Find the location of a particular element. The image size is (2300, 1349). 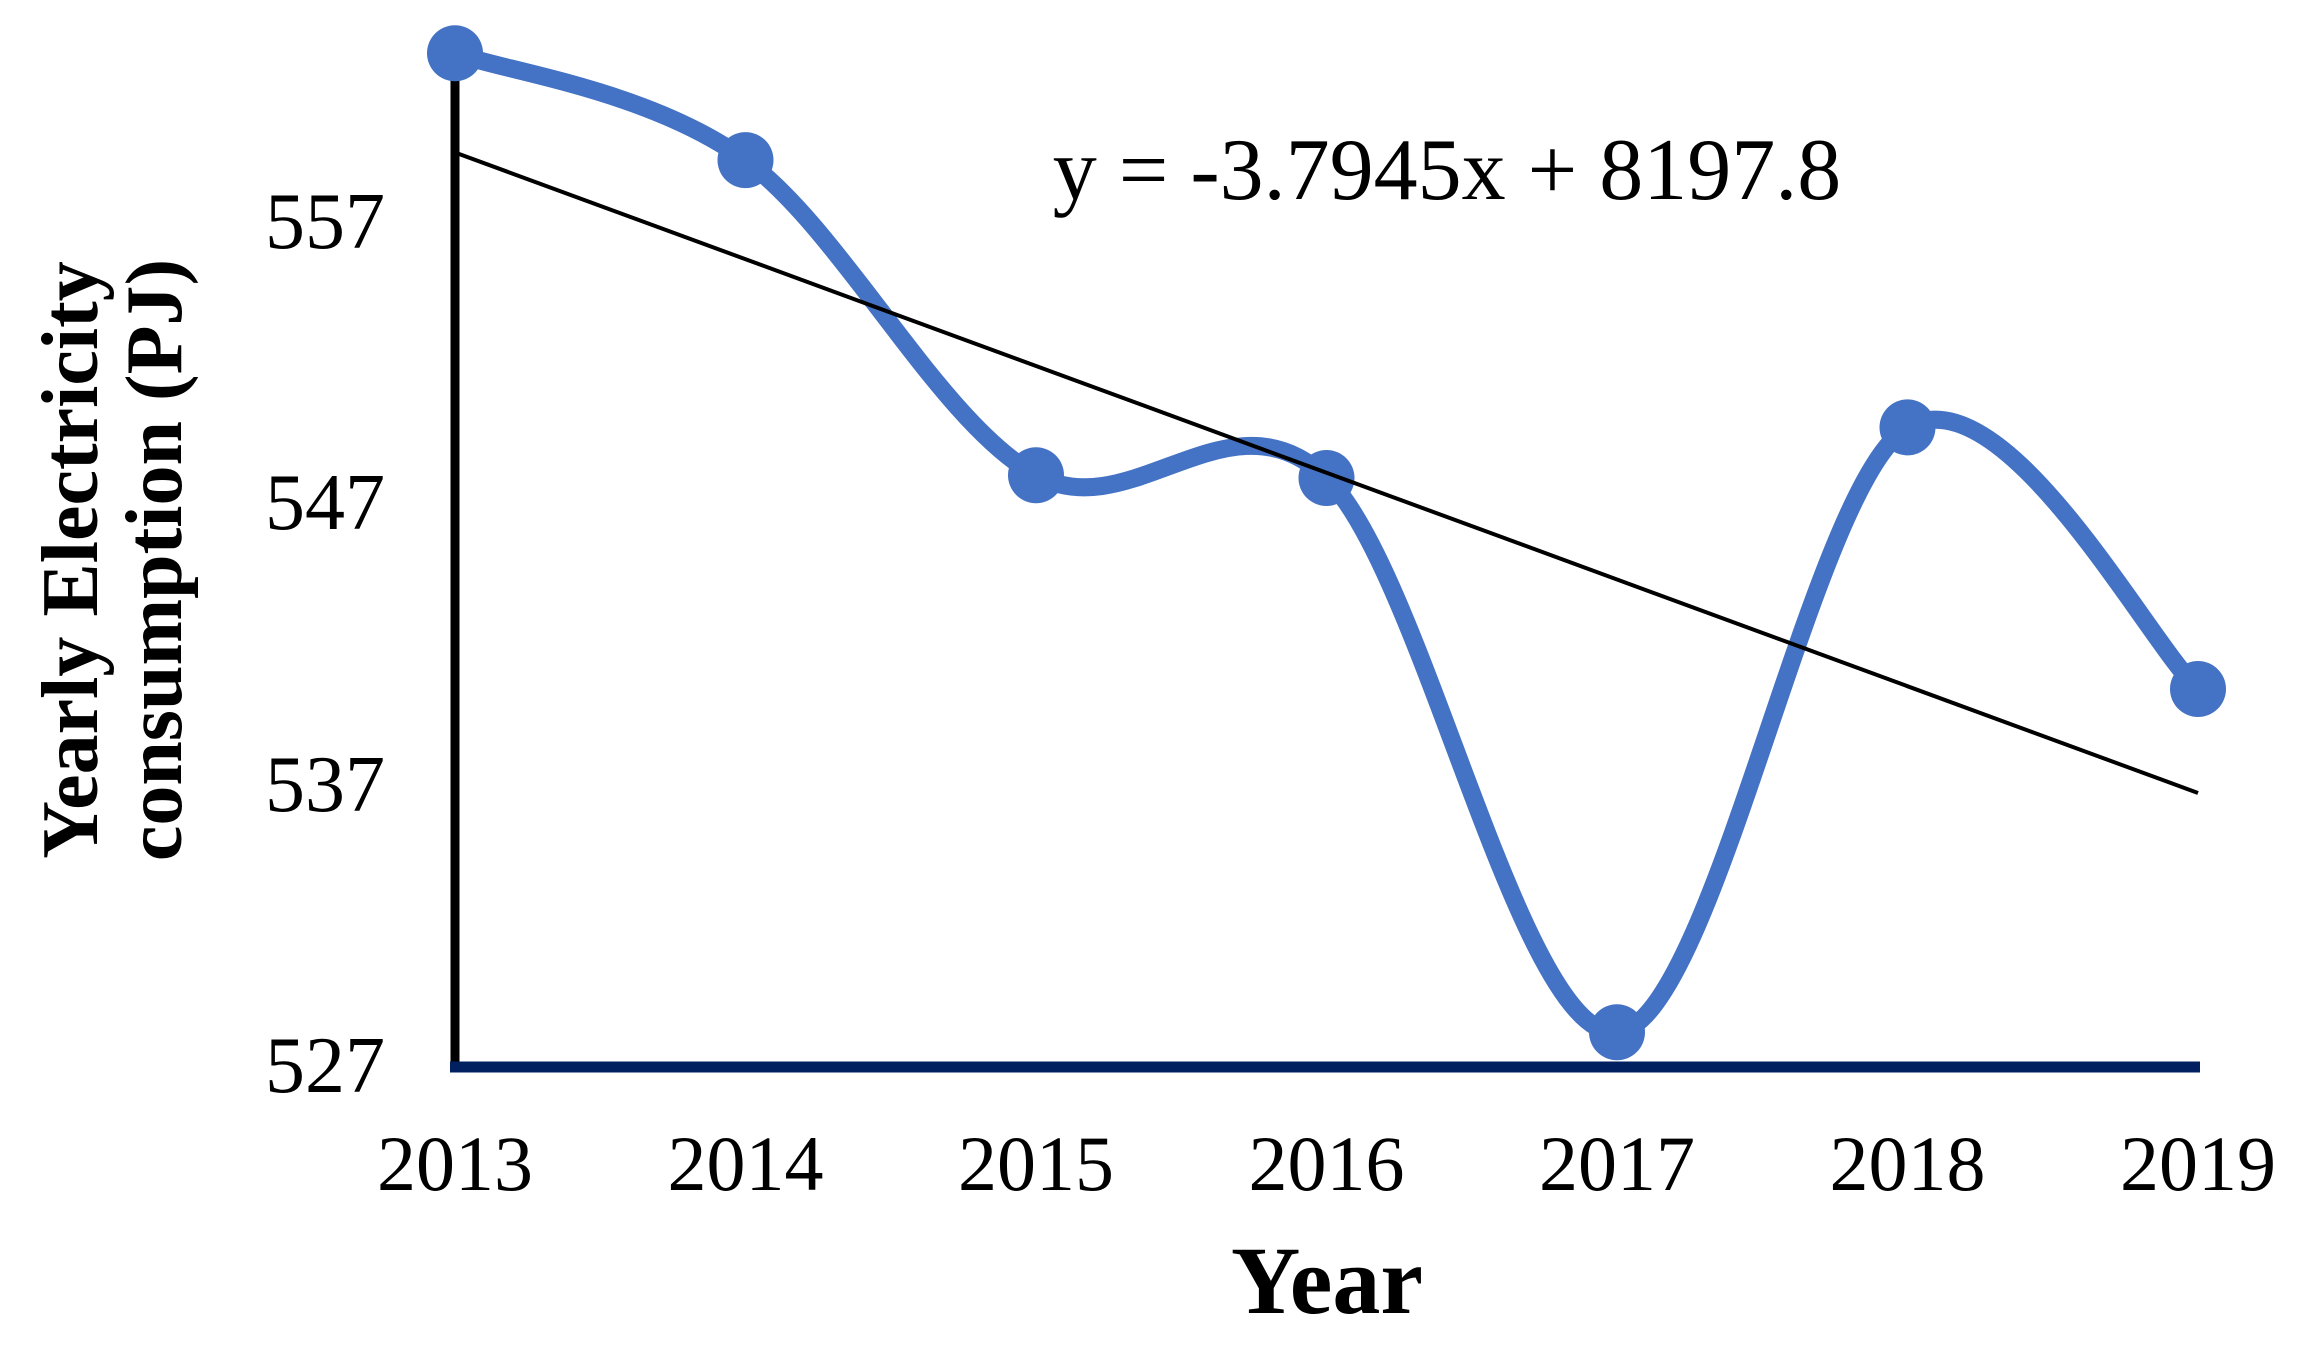

x-axis-title: Year is located at coordinates (1327, 1280).